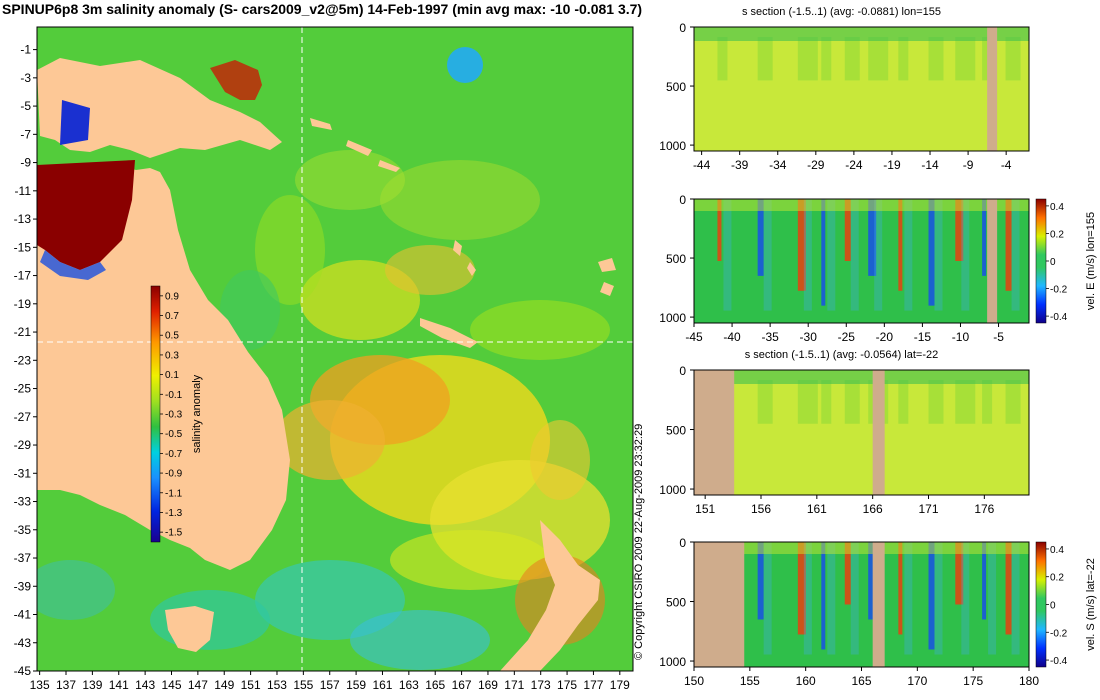 The width and height of the screenshot is (1100, 700). I want to click on map-lat-tick-label: -15, so click(23, 247).